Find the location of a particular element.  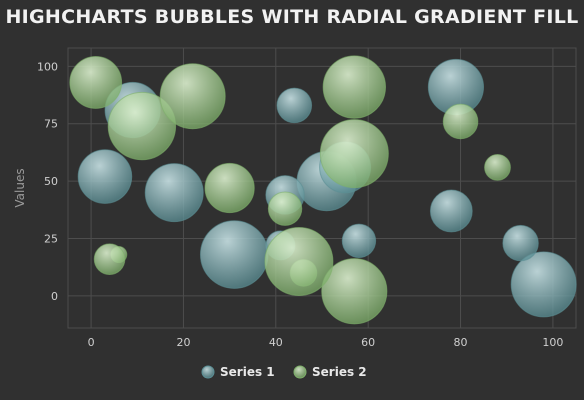

y-tick-label: 50 is located at coordinates (51, 181).